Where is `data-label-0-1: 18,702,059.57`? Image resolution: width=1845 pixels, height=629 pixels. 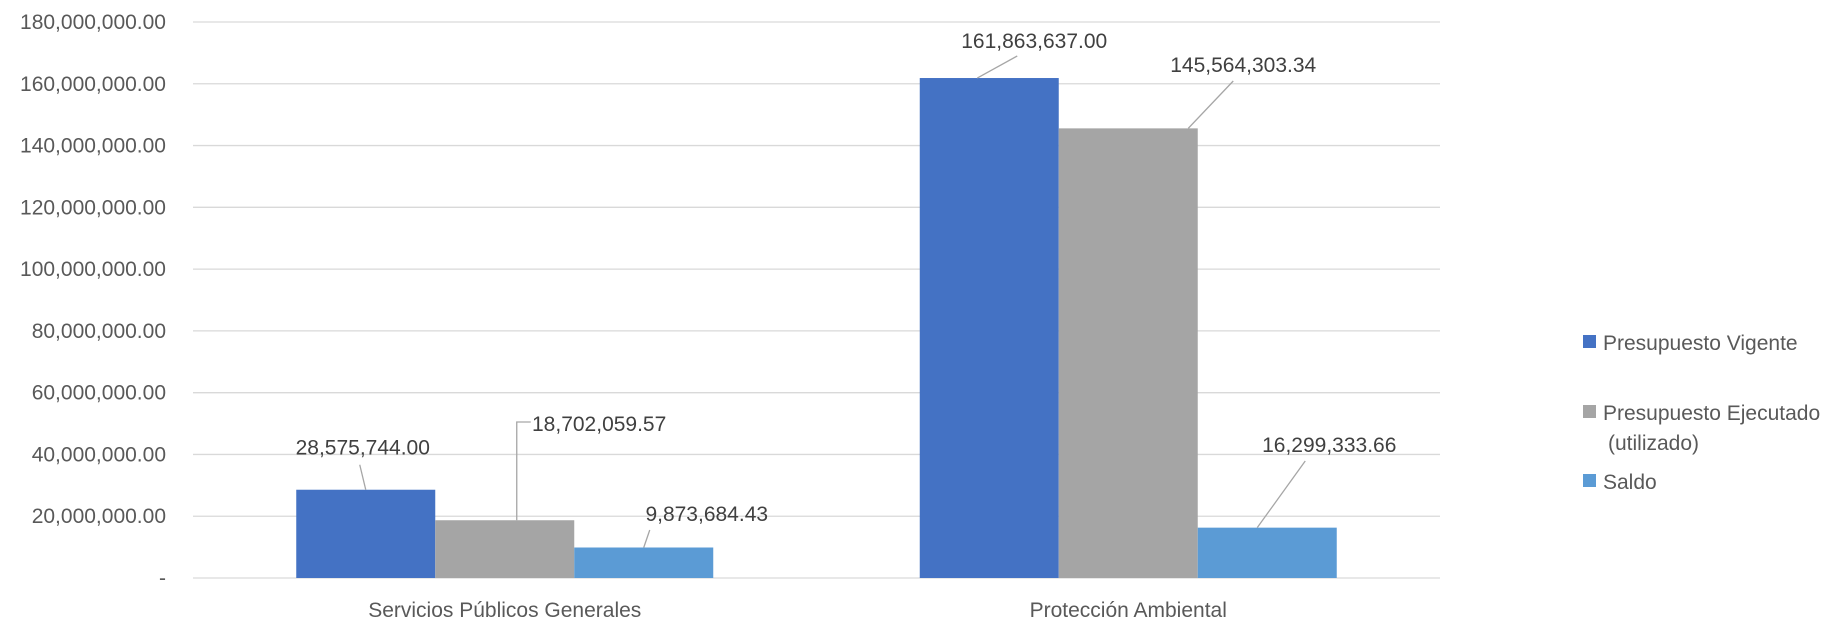
data-label-0-1: 18,702,059.57 is located at coordinates (599, 424).